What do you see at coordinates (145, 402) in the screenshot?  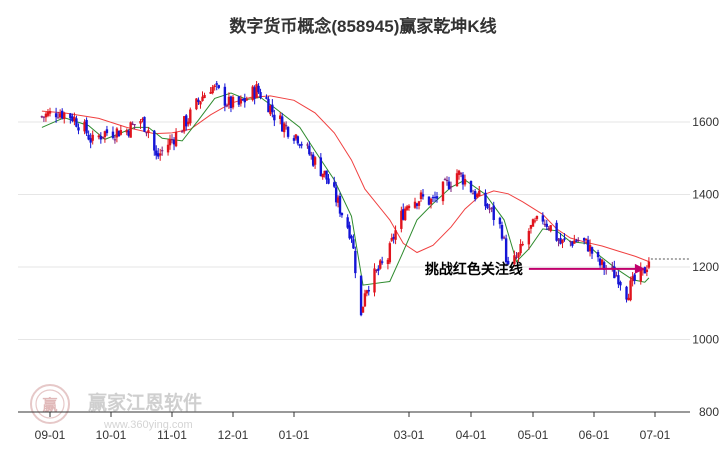 I see `watermark-company: 赢家江恩软件` at bounding box center [145, 402].